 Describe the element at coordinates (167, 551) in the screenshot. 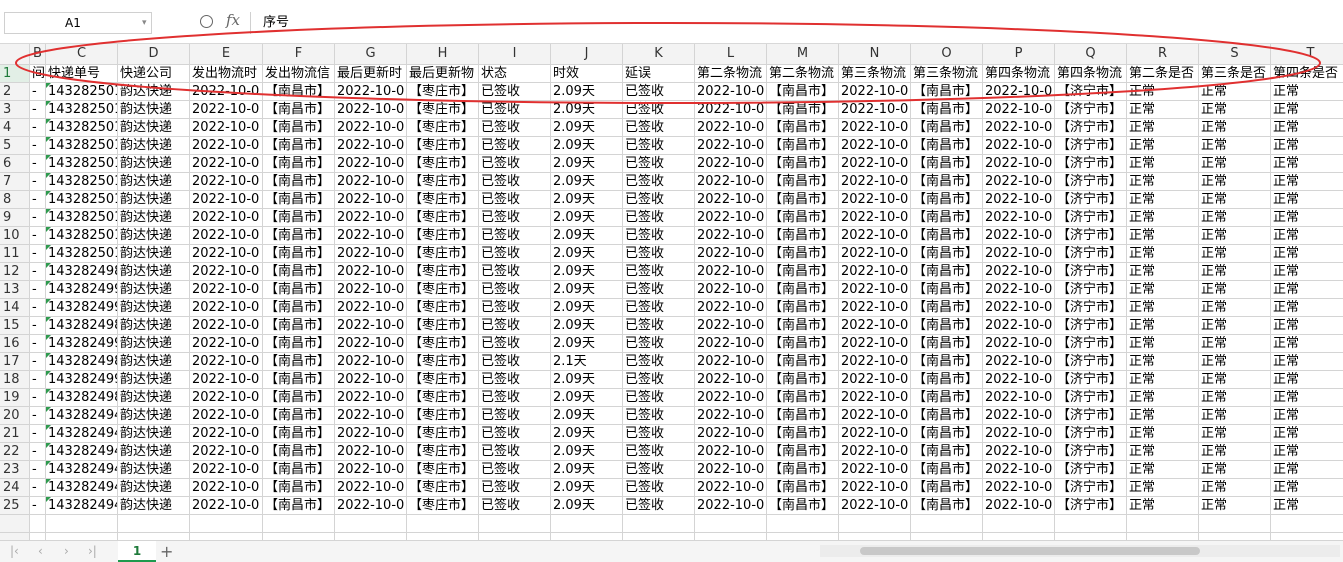

I see `add-sheet: +` at that location.